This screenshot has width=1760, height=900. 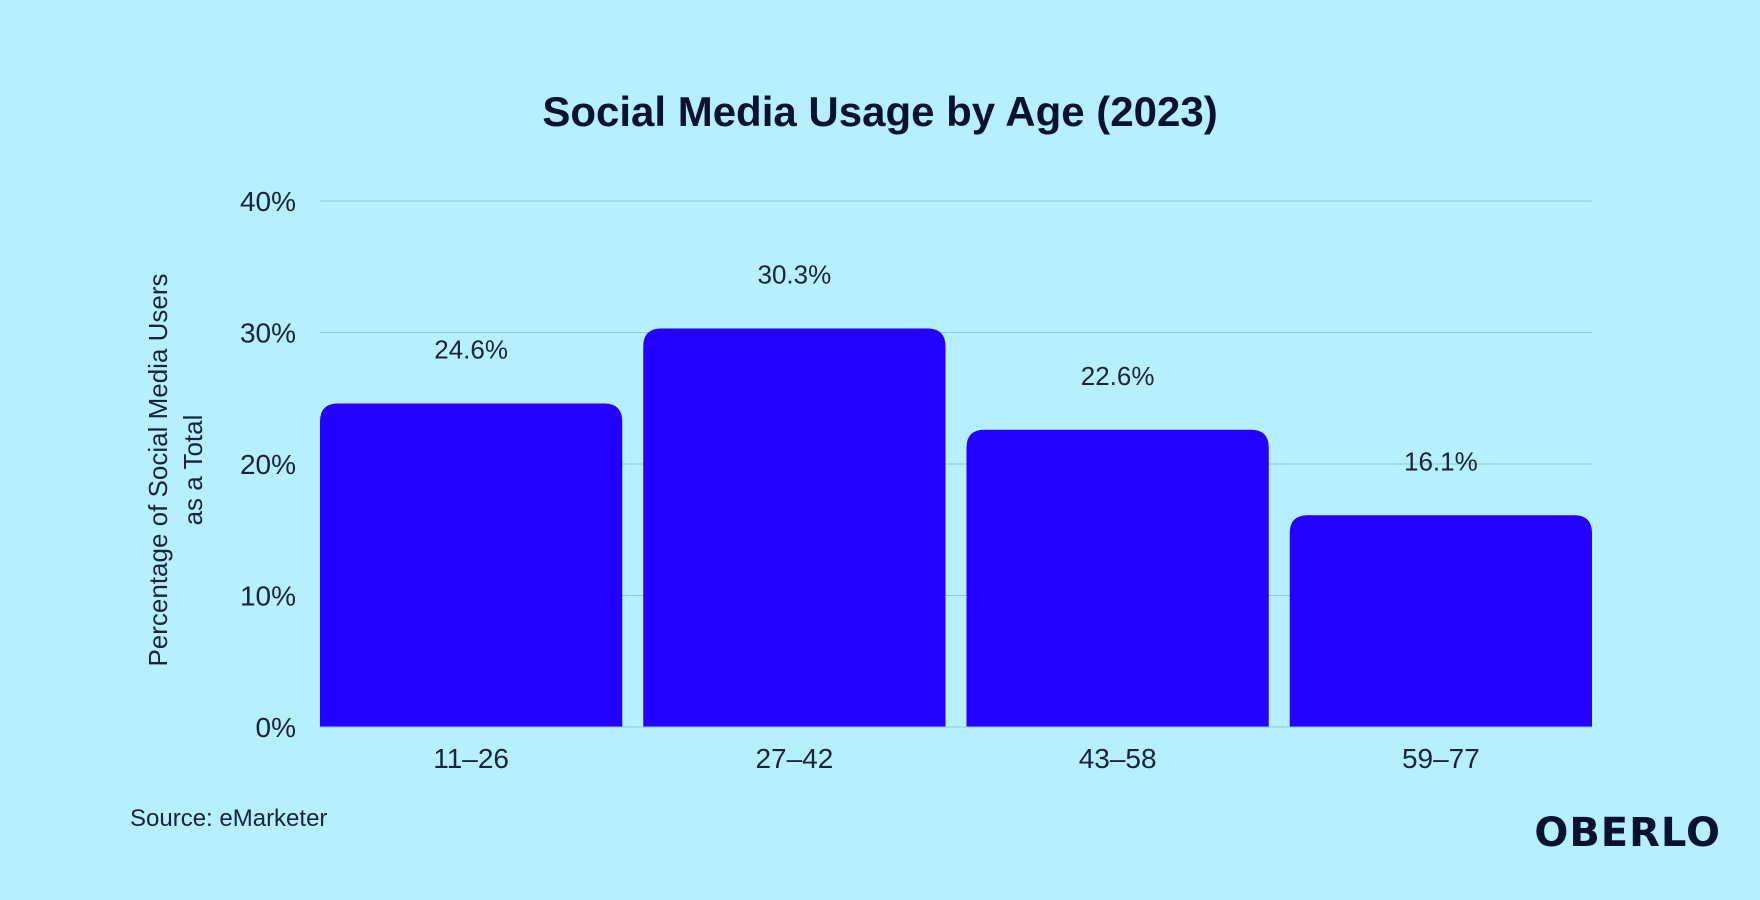 What do you see at coordinates (471, 758) in the screenshot?
I see `x-tick-label: 11–26` at bounding box center [471, 758].